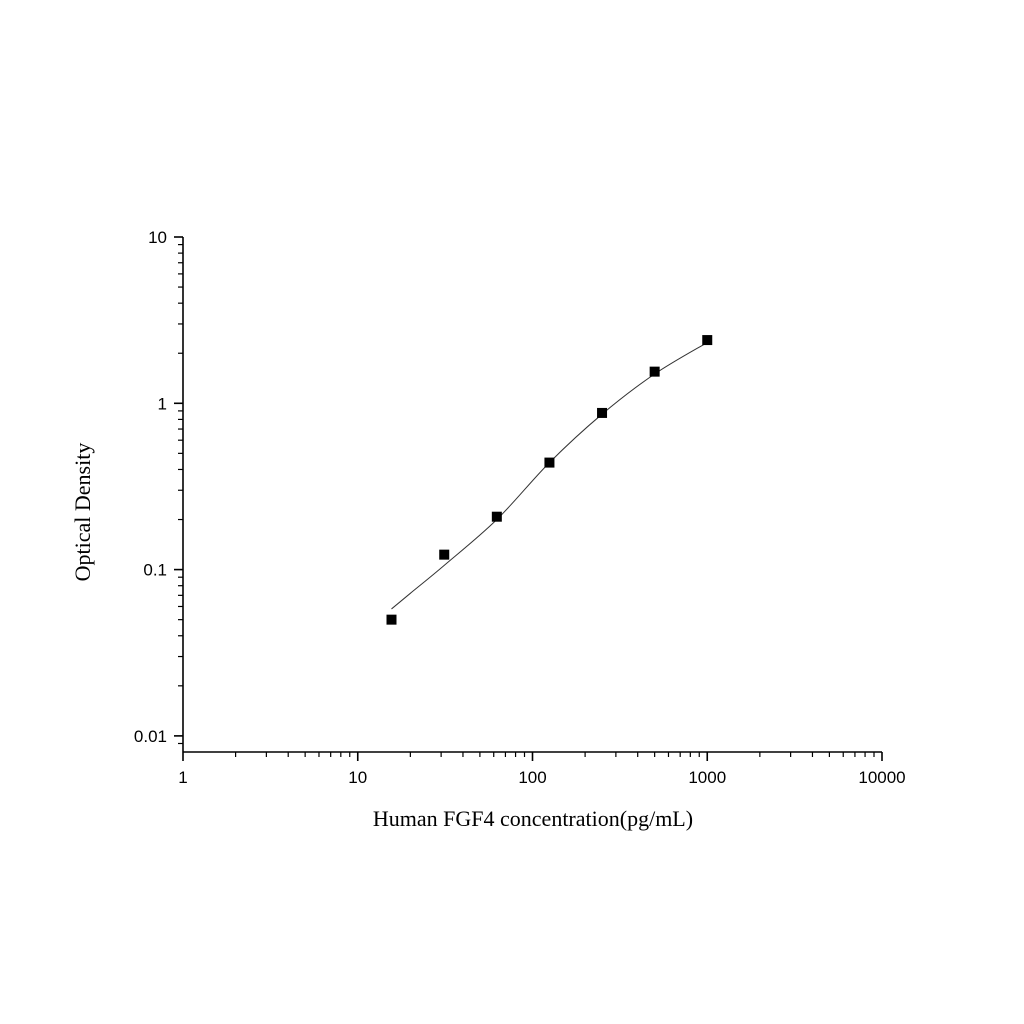 The height and width of the screenshot is (1024, 1024). Describe the element at coordinates (532, 777) in the screenshot. I see `x-tick-label: 100` at that location.